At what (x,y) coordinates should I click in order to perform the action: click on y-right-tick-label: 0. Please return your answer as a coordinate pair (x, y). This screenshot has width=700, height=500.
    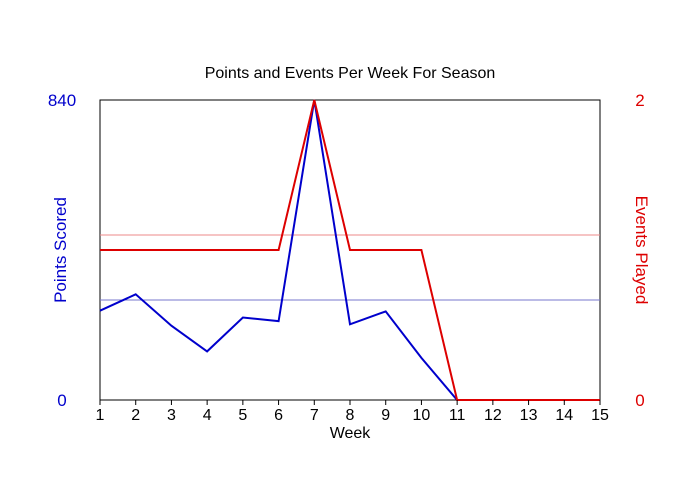
    Looking at the image, I should click on (639, 400).